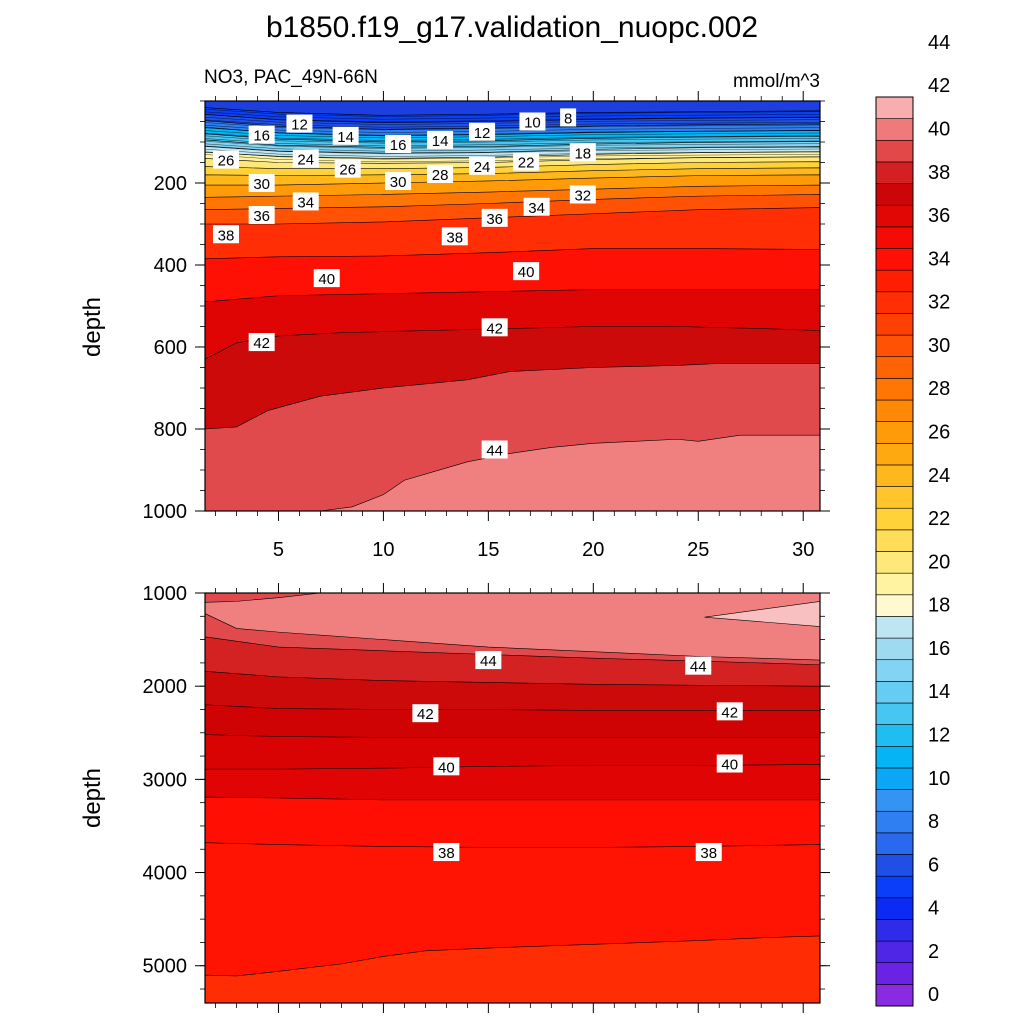  I want to click on y-tick-label: 3000, so click(165, 780).